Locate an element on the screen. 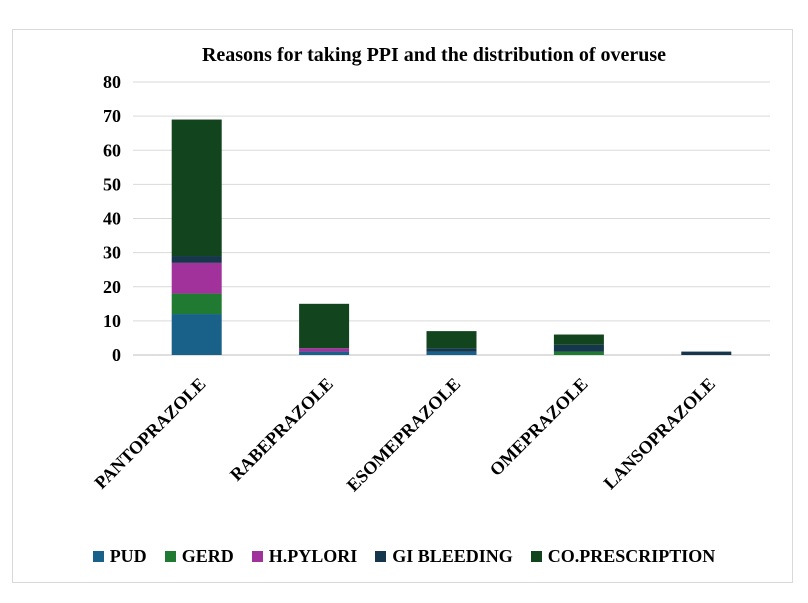  y-tick-label: 70 is located at coordinates (112, 116).